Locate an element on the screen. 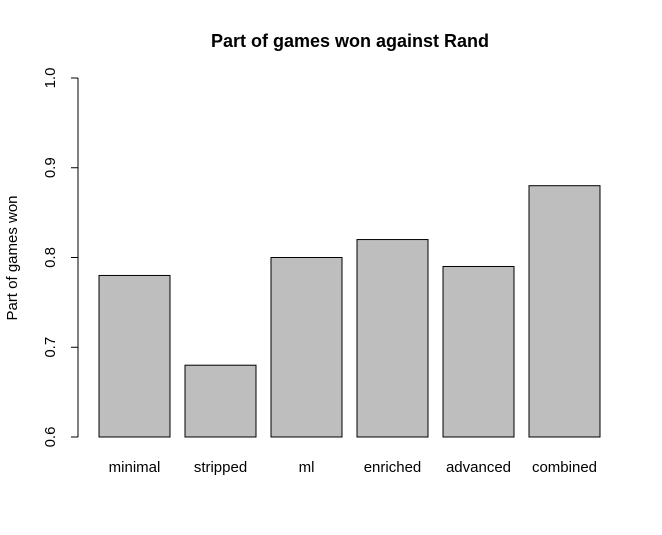 This screenshot has width=662, height=535. y-tick-label: 0.6 is located at coordinates (50, 437).